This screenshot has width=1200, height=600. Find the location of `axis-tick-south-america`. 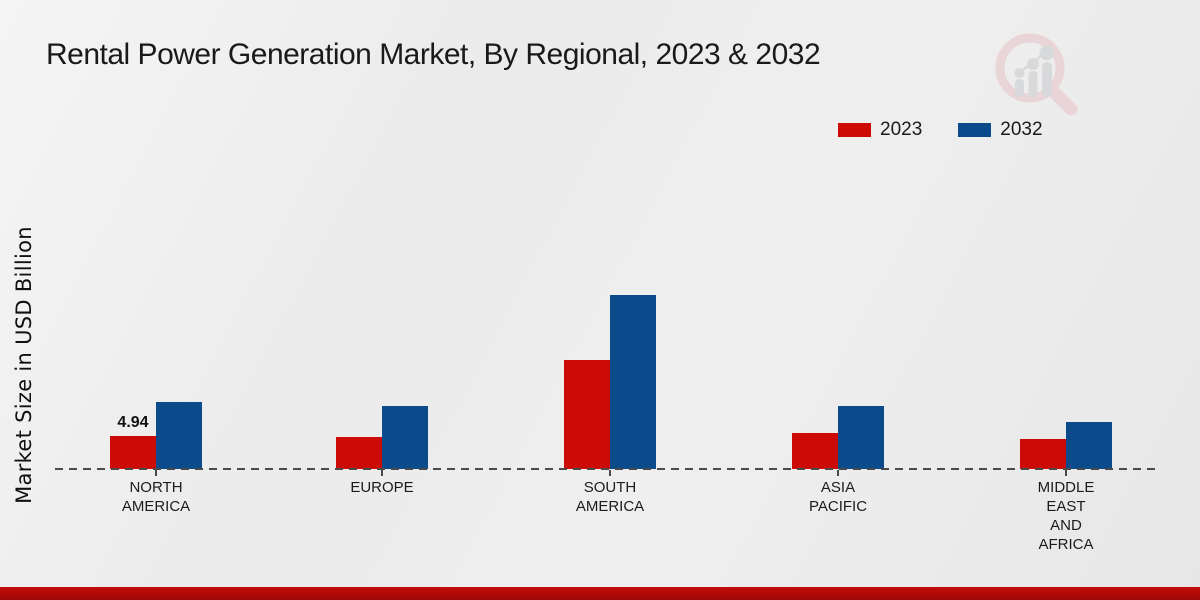

axis-tick-south-america is located at coordinates (610, 473).